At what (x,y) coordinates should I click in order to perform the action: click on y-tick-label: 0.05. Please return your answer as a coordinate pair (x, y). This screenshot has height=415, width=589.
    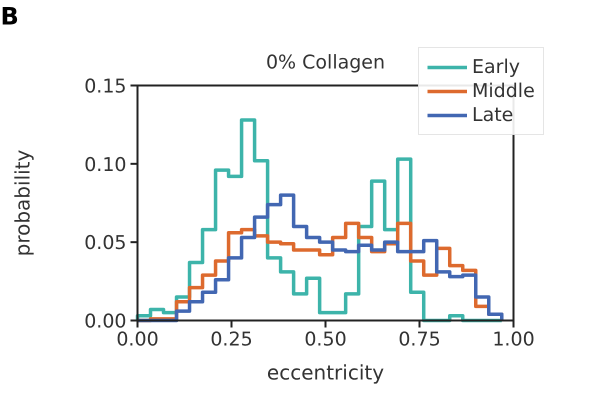
    Looking at the image, I should click on (105, 243).